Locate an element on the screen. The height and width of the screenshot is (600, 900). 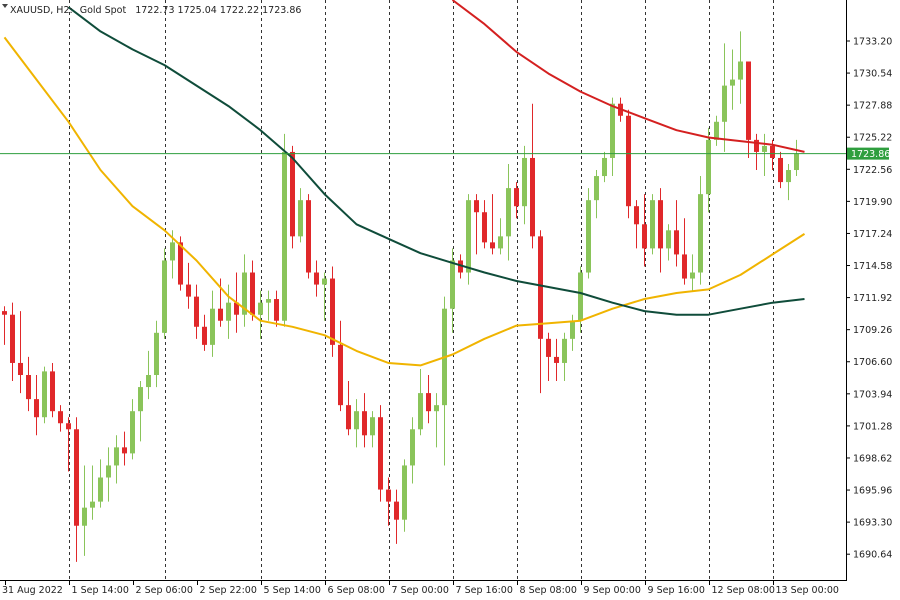
collapse-triangle-icon is located at coordinates (5, 6).